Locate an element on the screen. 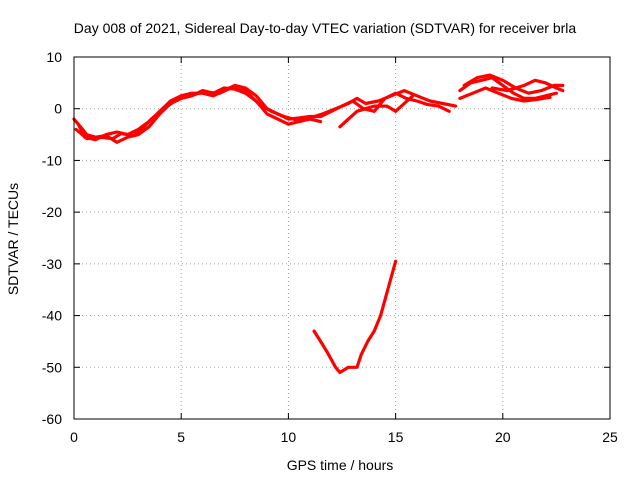  y-tick-label: -50 is located at coordinates (52, 367).